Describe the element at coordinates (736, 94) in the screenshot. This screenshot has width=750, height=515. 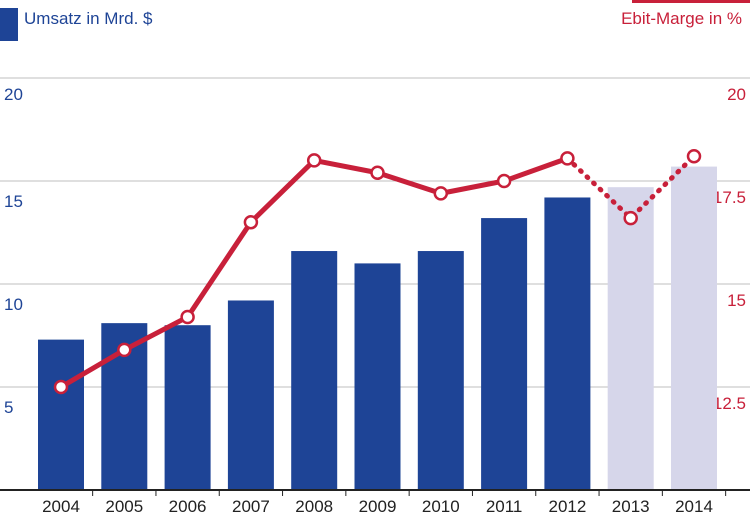
I see `y-right-tick-label: 20` at that location.